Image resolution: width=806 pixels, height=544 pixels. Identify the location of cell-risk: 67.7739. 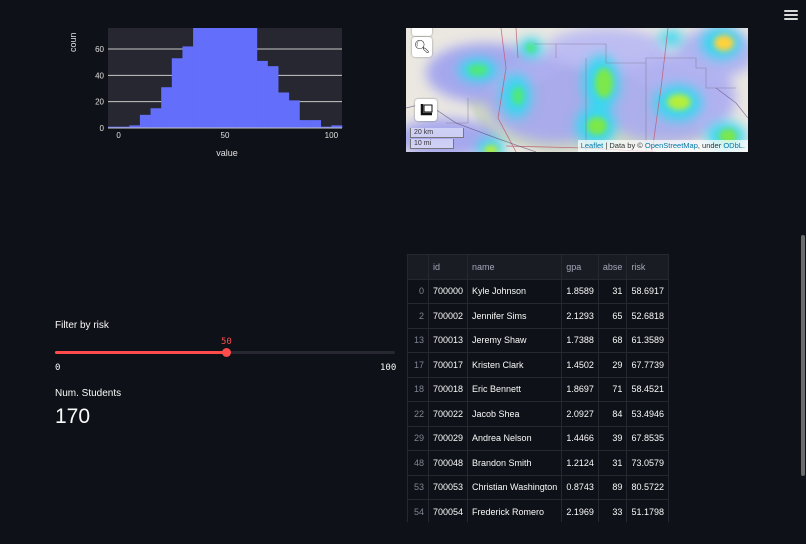
(647, 365).